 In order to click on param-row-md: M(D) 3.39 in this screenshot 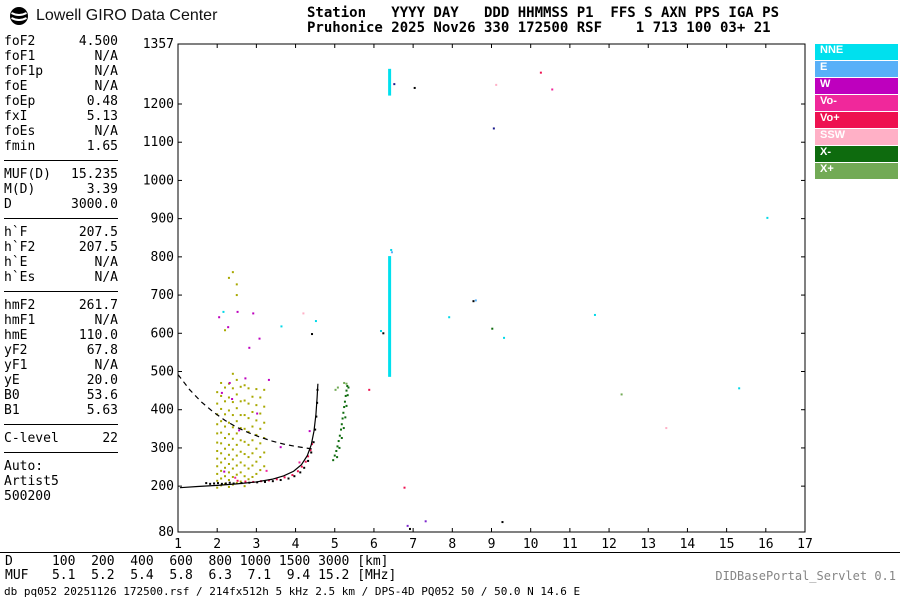, I will do `click(61, 189)`.